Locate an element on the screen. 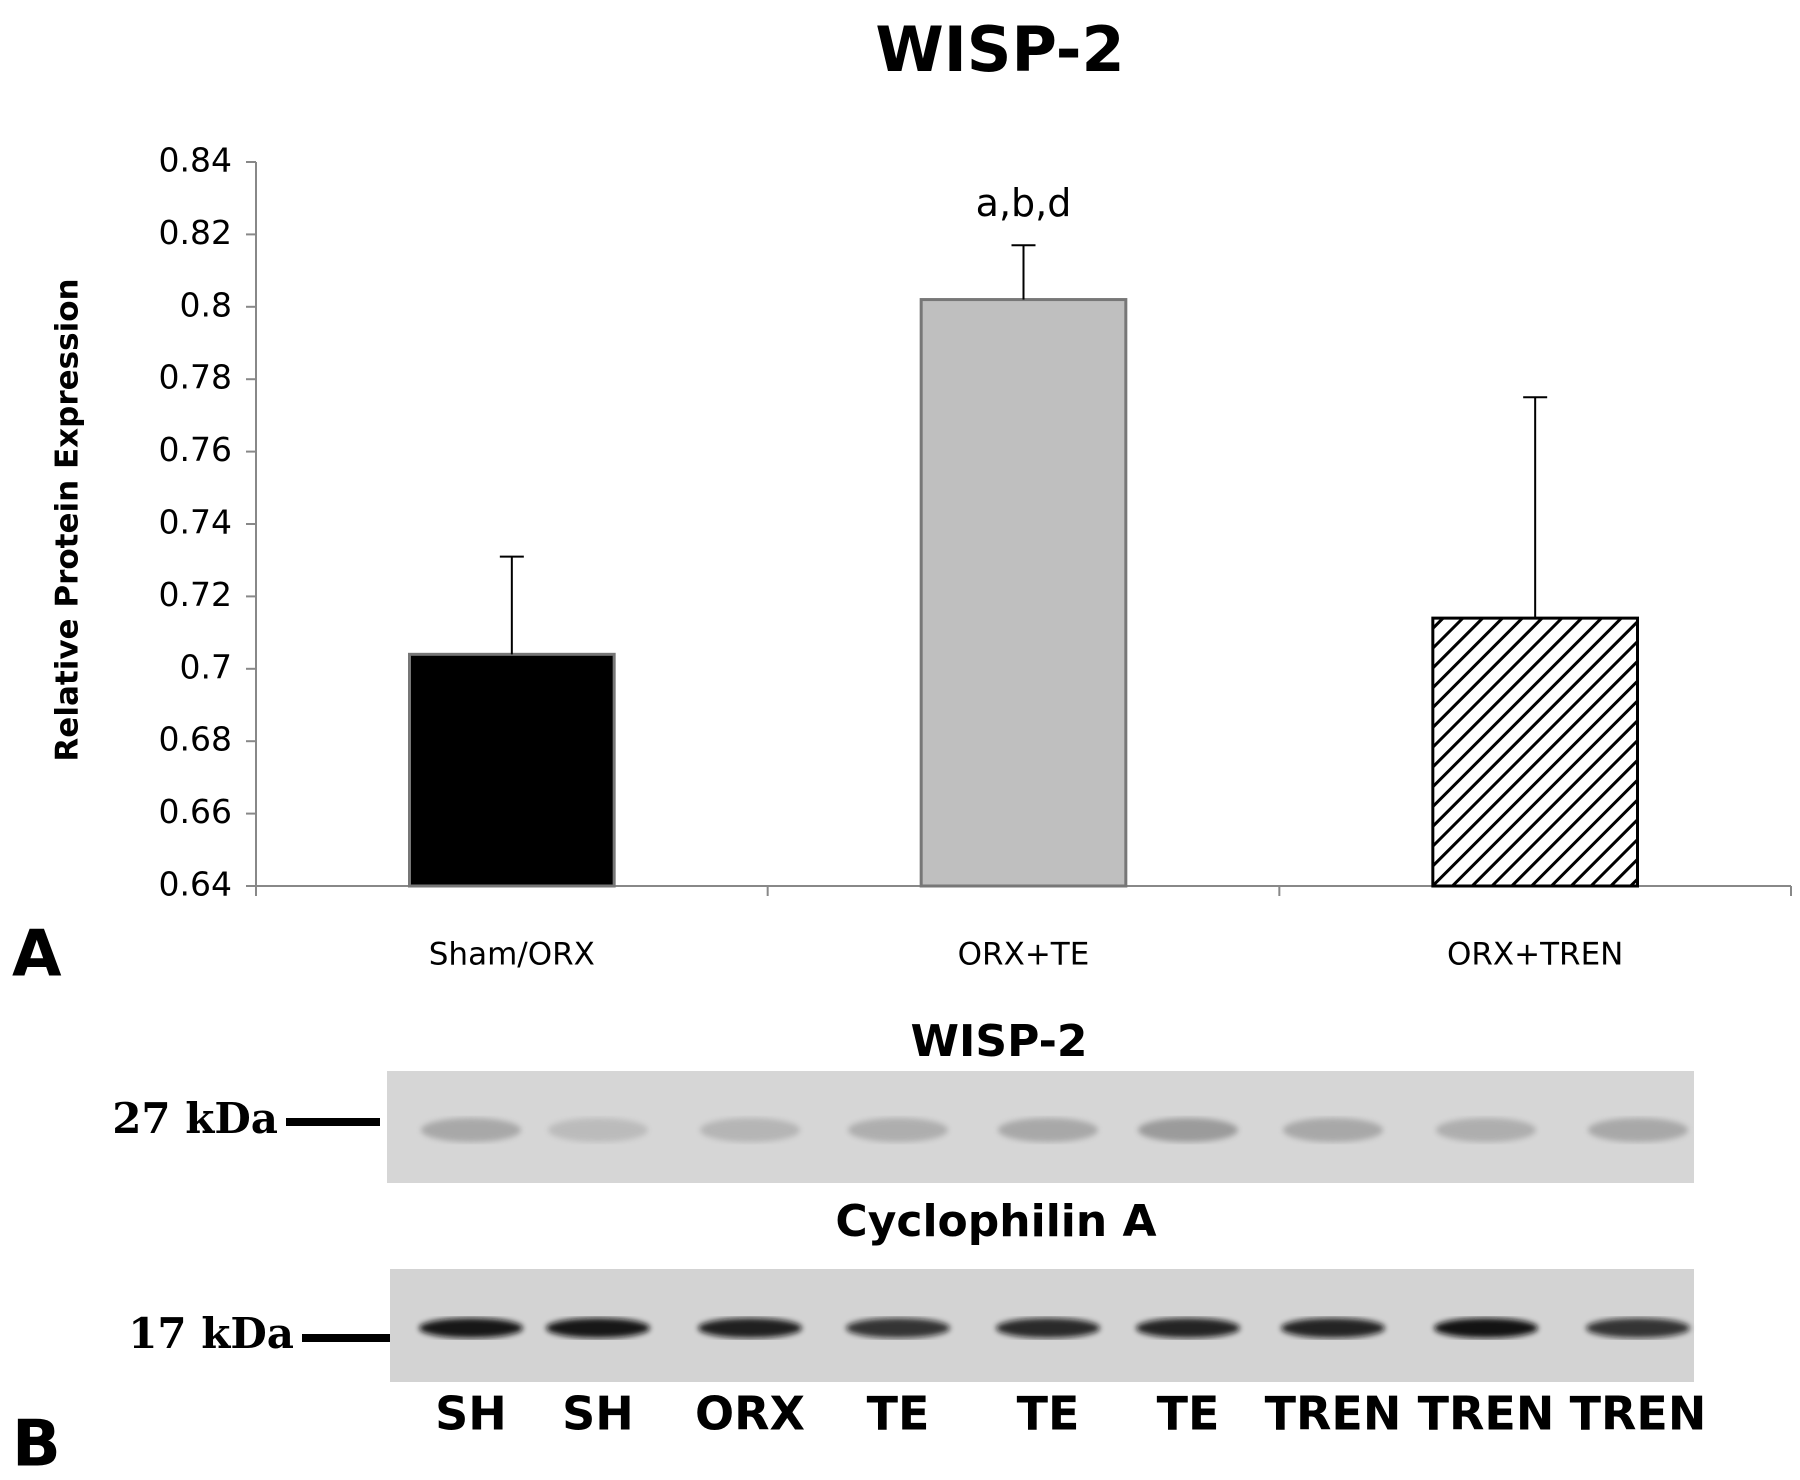 Image resolution: width=1800 pixels, height=1480 pixels. chart-title: WISP-2 is located at coordinates (999, 49).